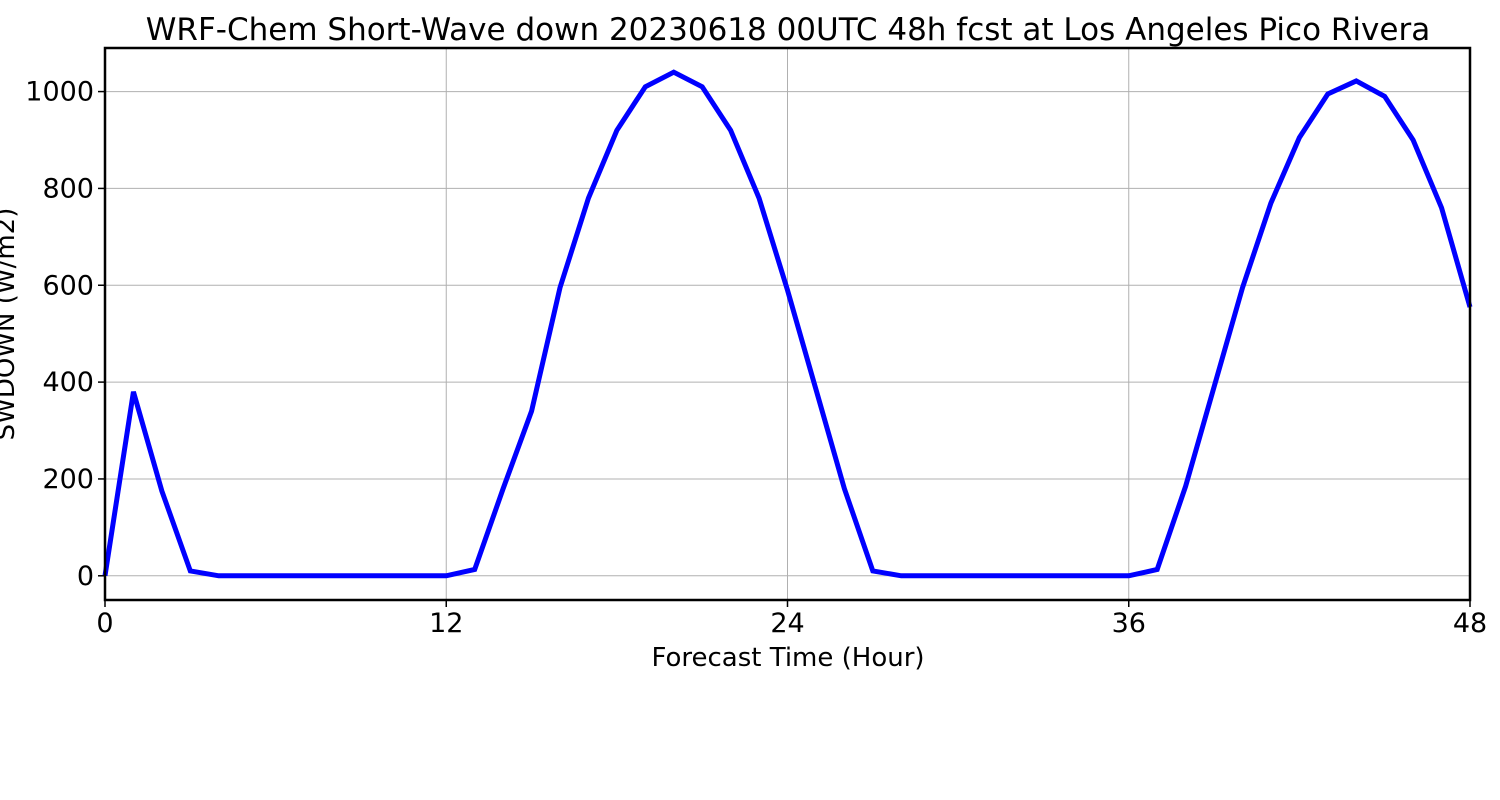 This screenshot has width=1500, height=800. I want to click on y-tick-label: 0, so click(85, 576).